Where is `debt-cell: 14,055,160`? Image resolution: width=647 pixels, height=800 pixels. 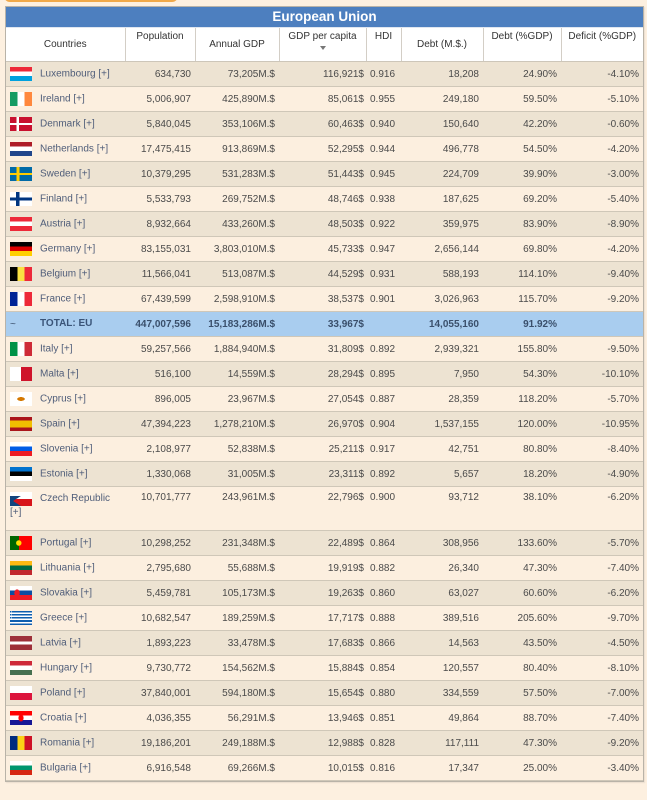 debt-cell: 14,055,160 is located at coordinates (442, 324).